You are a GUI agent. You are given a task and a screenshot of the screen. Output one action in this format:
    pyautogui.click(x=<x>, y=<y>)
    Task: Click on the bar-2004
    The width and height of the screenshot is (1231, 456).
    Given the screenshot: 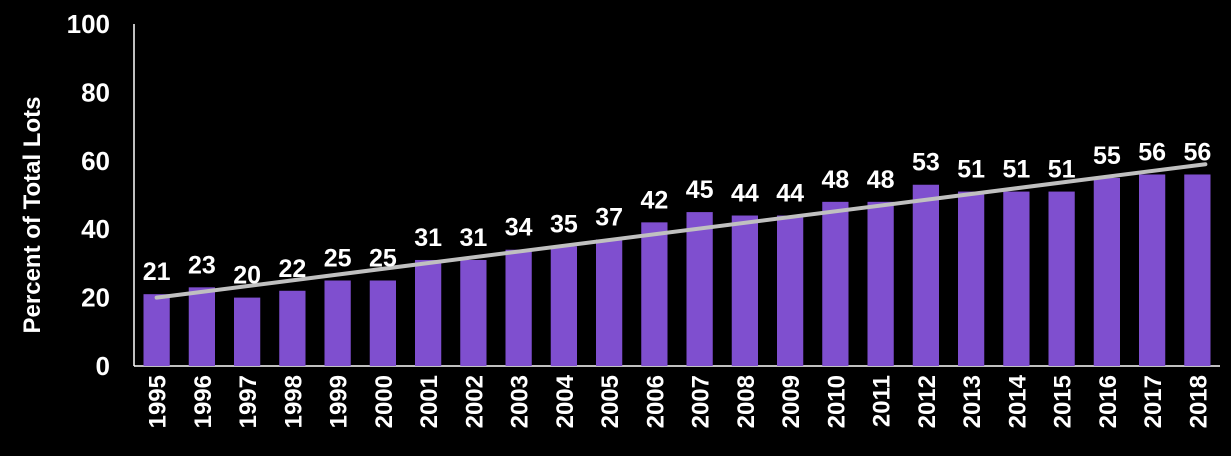 What is the action you would take?
    pyautogui.click(x=563, y=306)
    